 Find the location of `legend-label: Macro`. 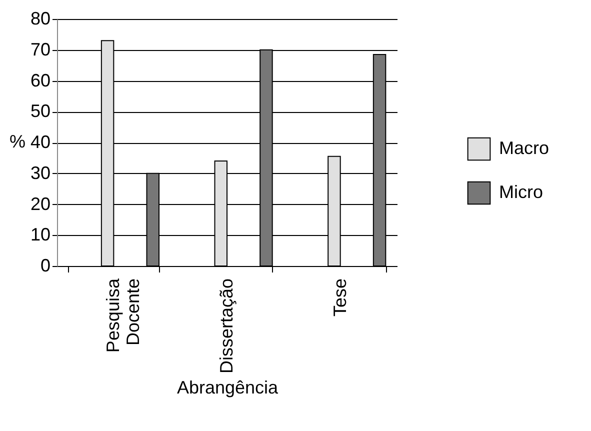

legend-label: Macro is located at coordinates (524, 148).